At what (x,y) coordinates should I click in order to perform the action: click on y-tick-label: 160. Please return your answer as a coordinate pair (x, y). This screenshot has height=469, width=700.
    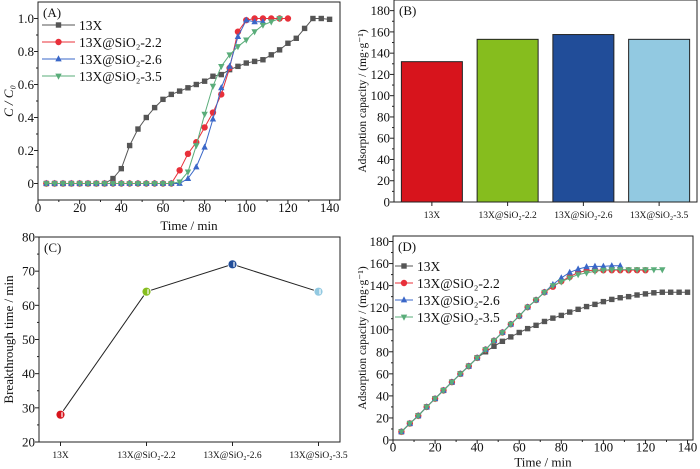
    Looking at the image, I should click on (381, 31).